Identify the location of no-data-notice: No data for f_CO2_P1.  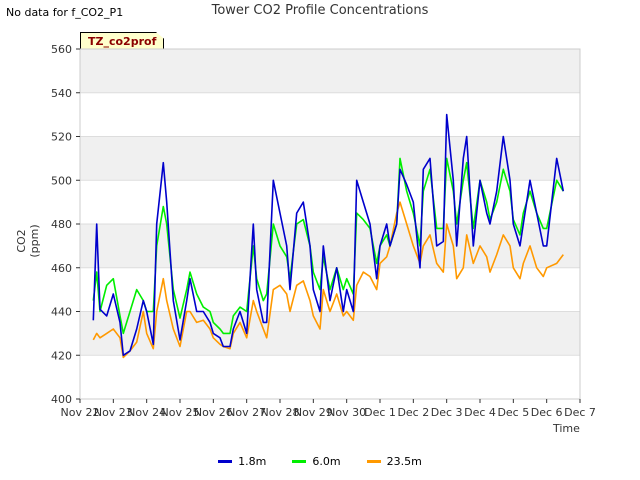
(65, 12).